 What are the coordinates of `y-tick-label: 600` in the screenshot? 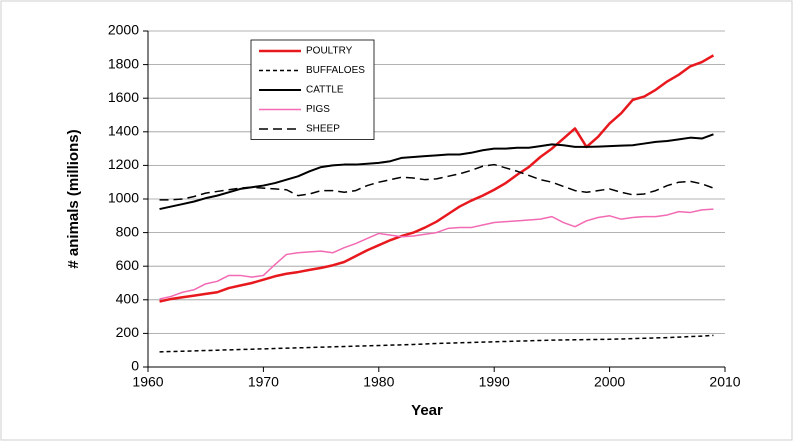 It's located at (128, 265).